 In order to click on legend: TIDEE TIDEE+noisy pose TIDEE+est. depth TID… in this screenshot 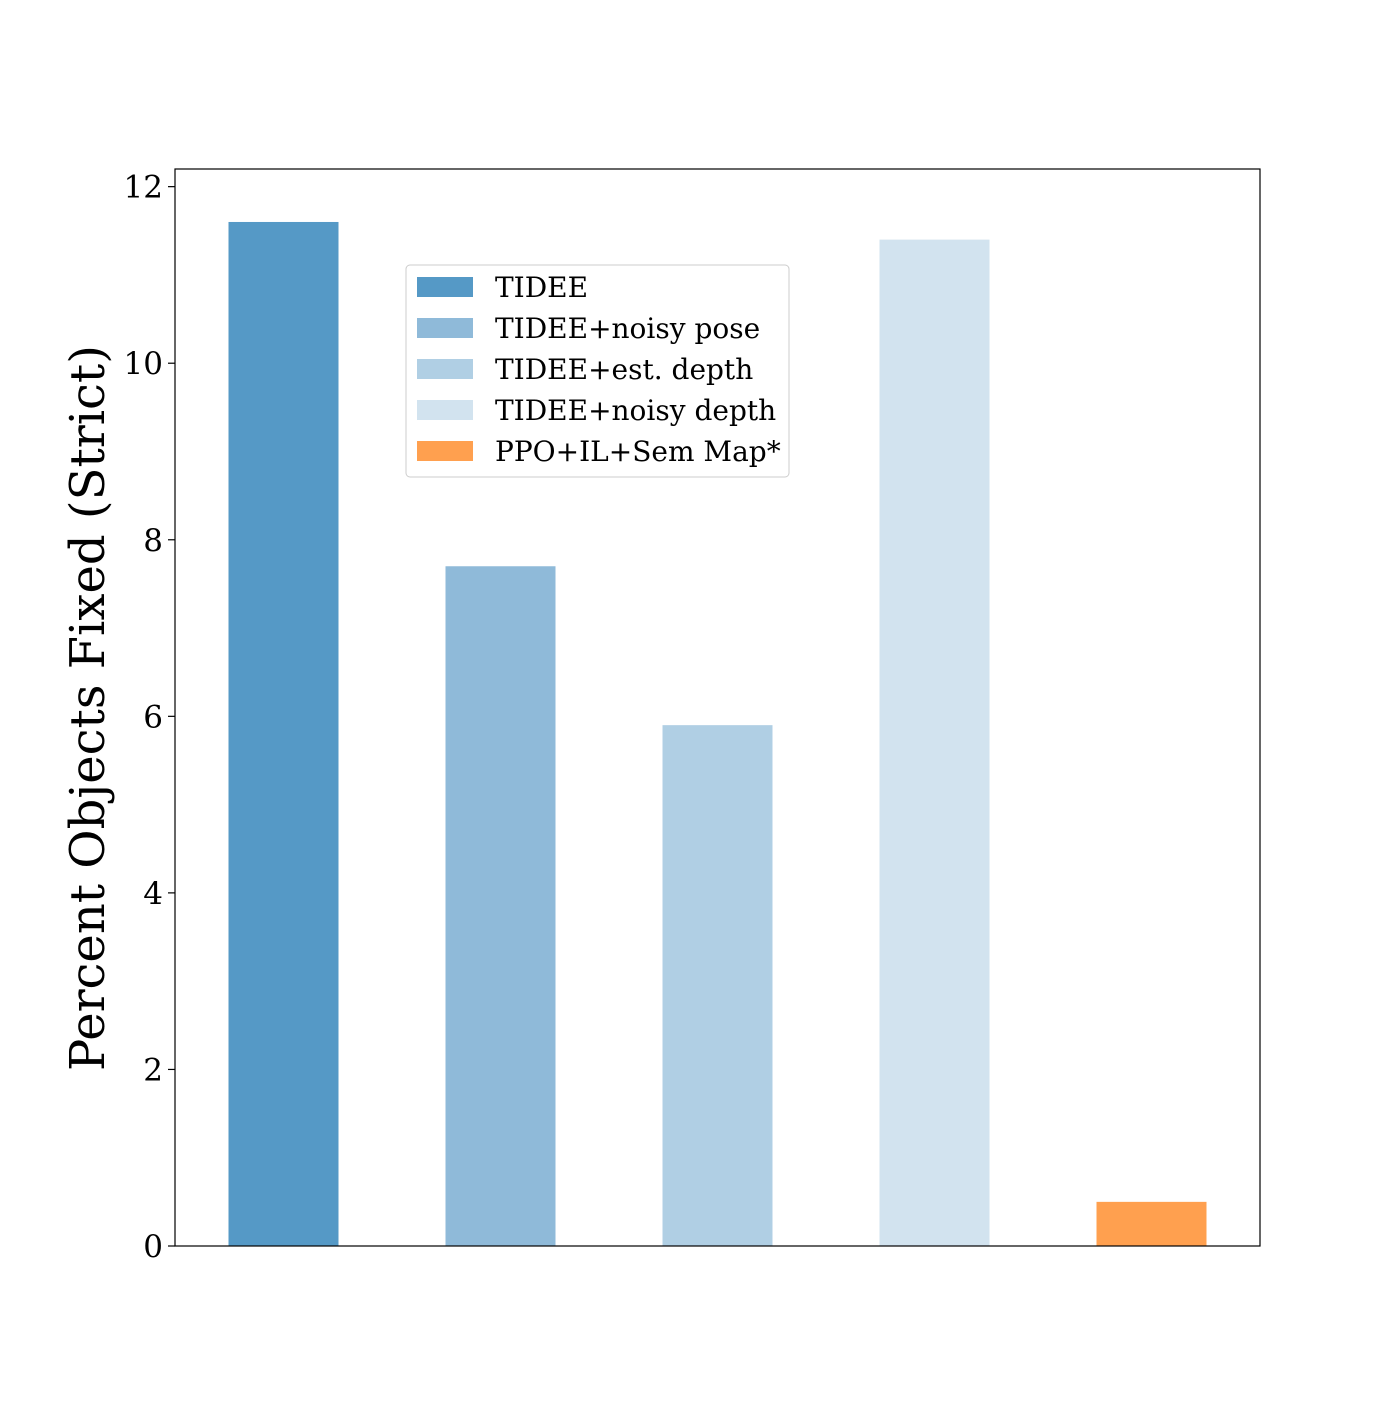, I will do `click(597, 371)`.